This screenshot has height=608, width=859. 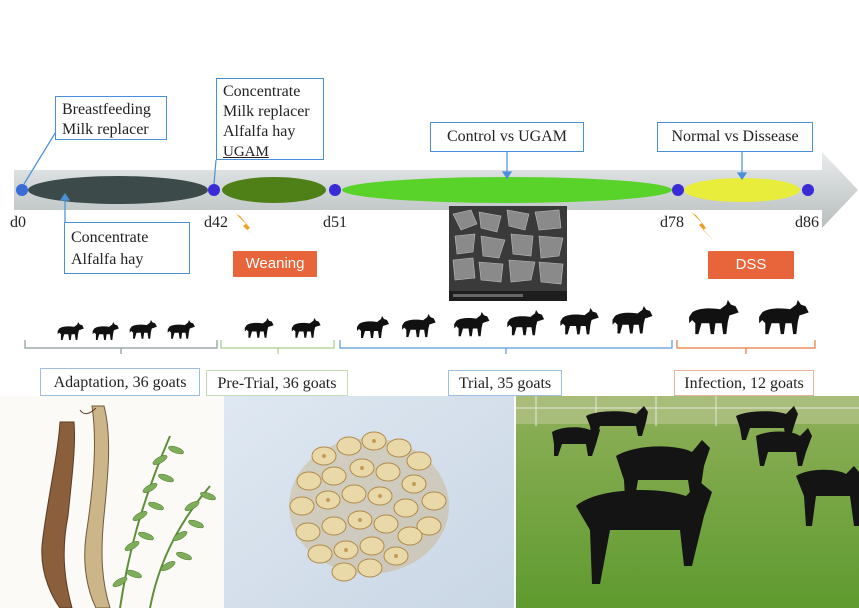 What do you see at coordinates (506, 347) in the screenshot?
I see `bracket-trial` at bounding box center [506, 347].